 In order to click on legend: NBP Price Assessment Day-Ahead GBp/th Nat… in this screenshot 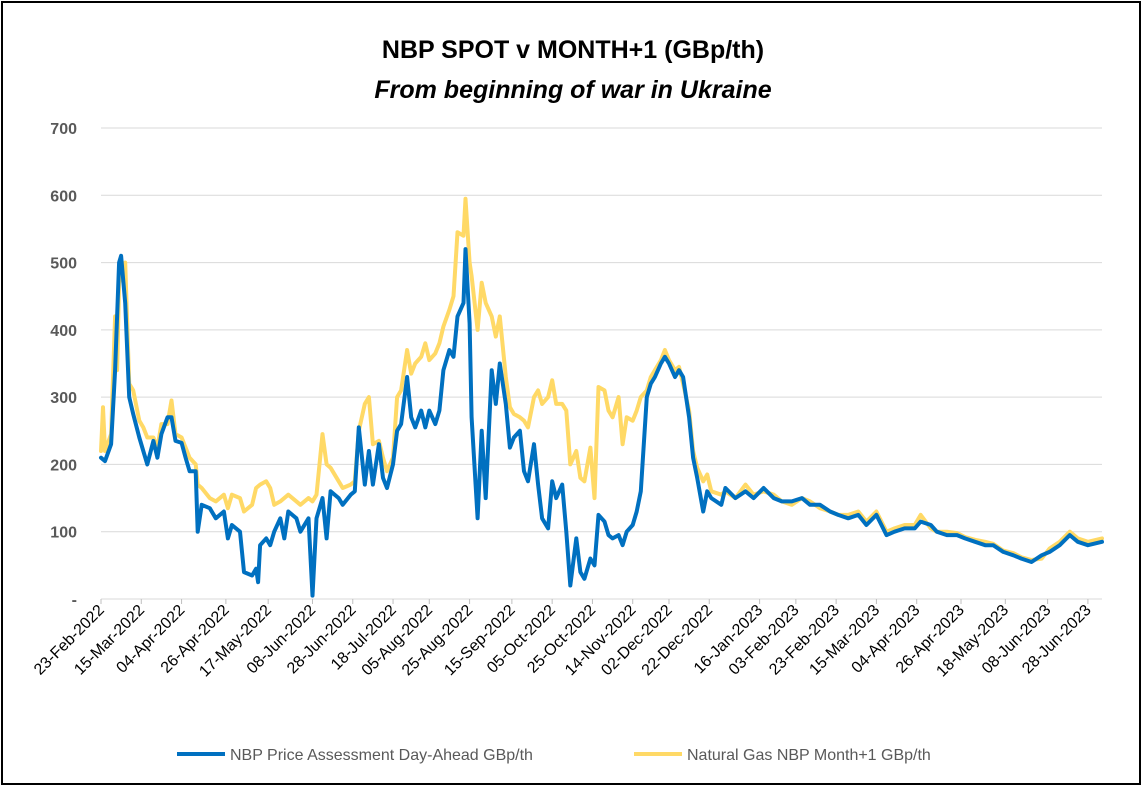, I will do `click(554, 755)`.